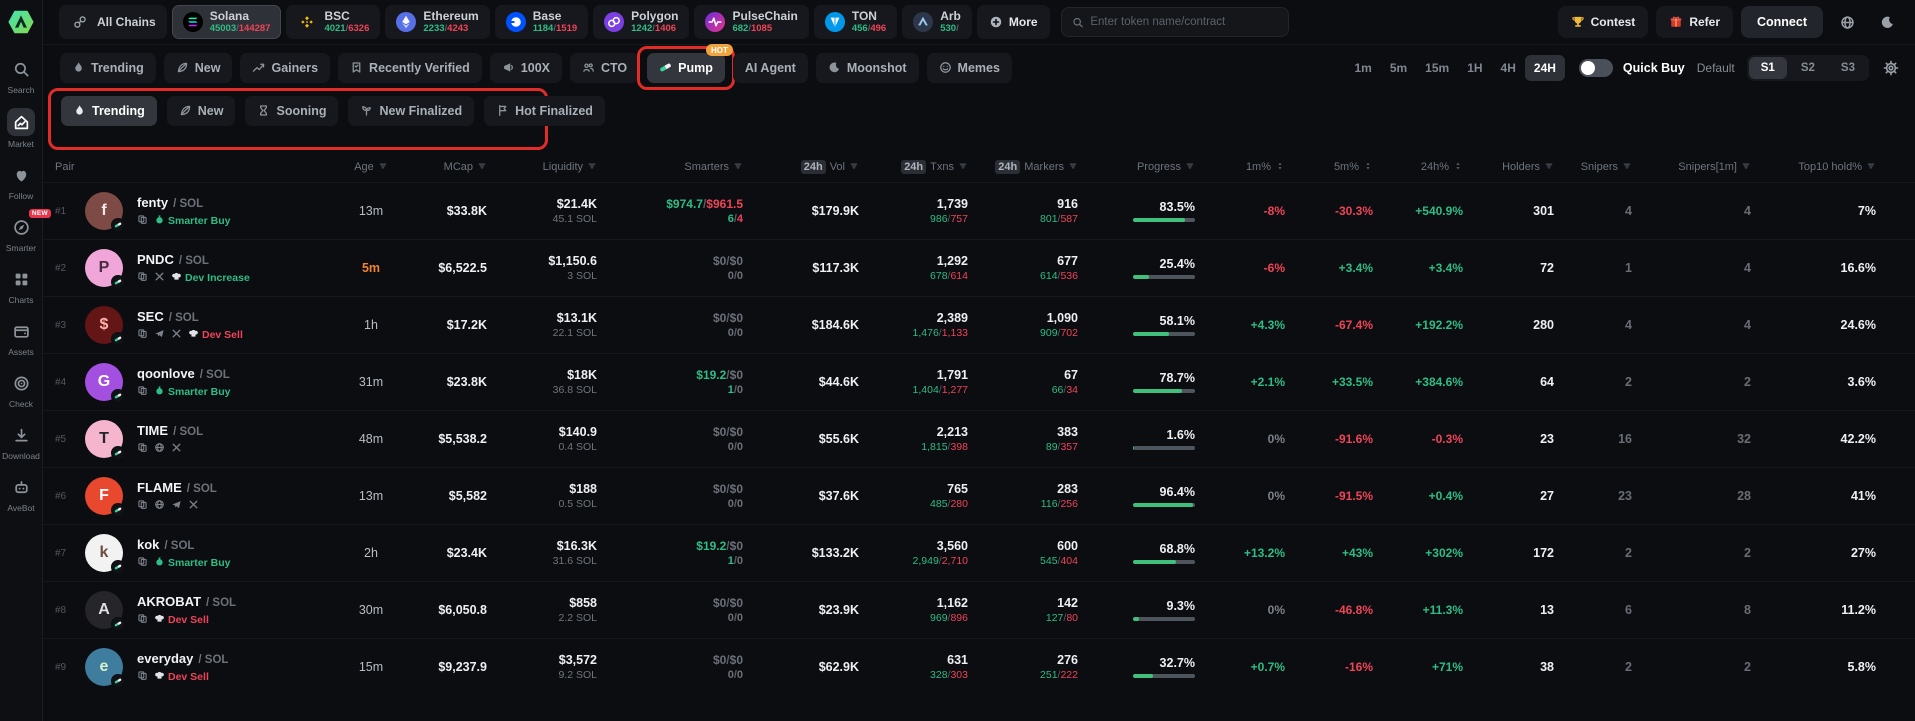  I want to click on token-avatar: T, so click(111, 440).